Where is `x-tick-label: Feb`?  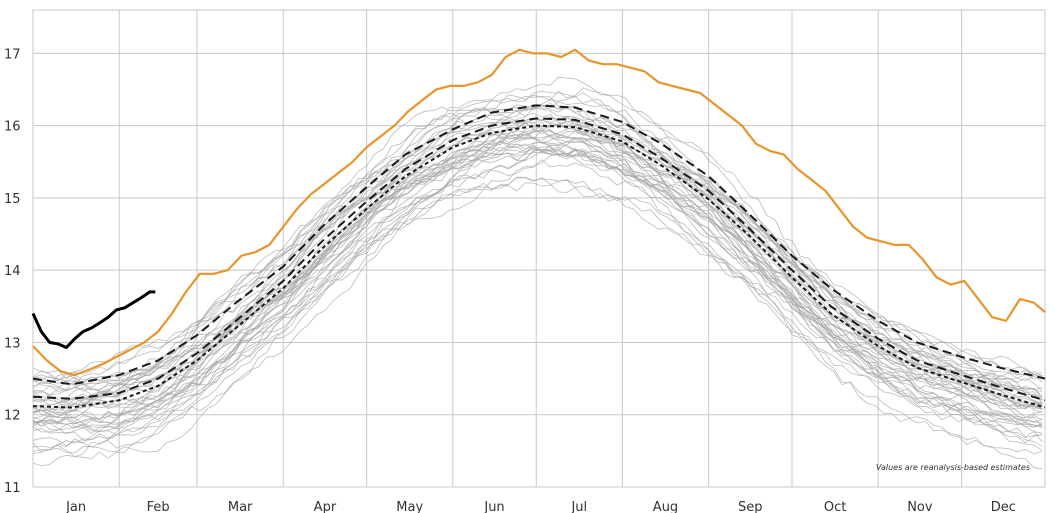 x-tick-label: Feb is located at coordinates (158, 506).